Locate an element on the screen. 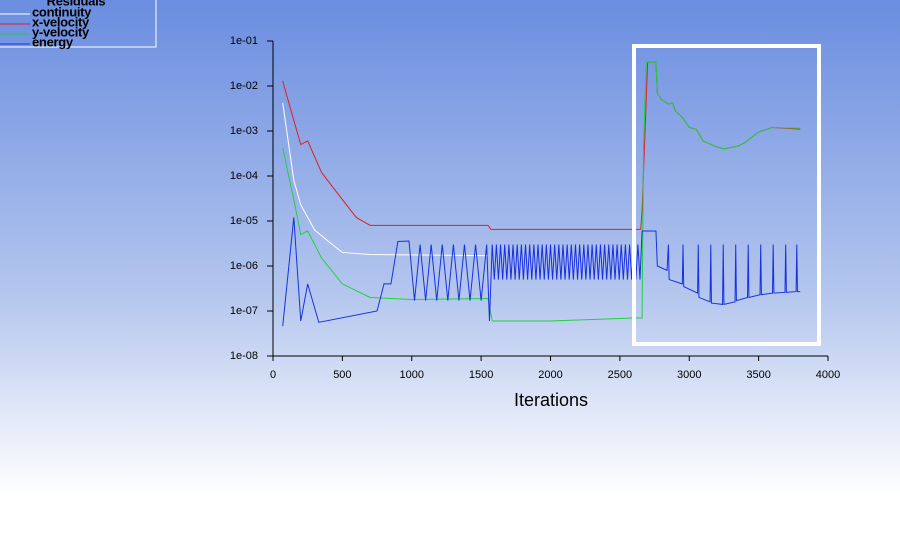 The height and width of the screenshot is (533, 900). y-tick-label: 1e-08 is located at coordinates (244, 356).